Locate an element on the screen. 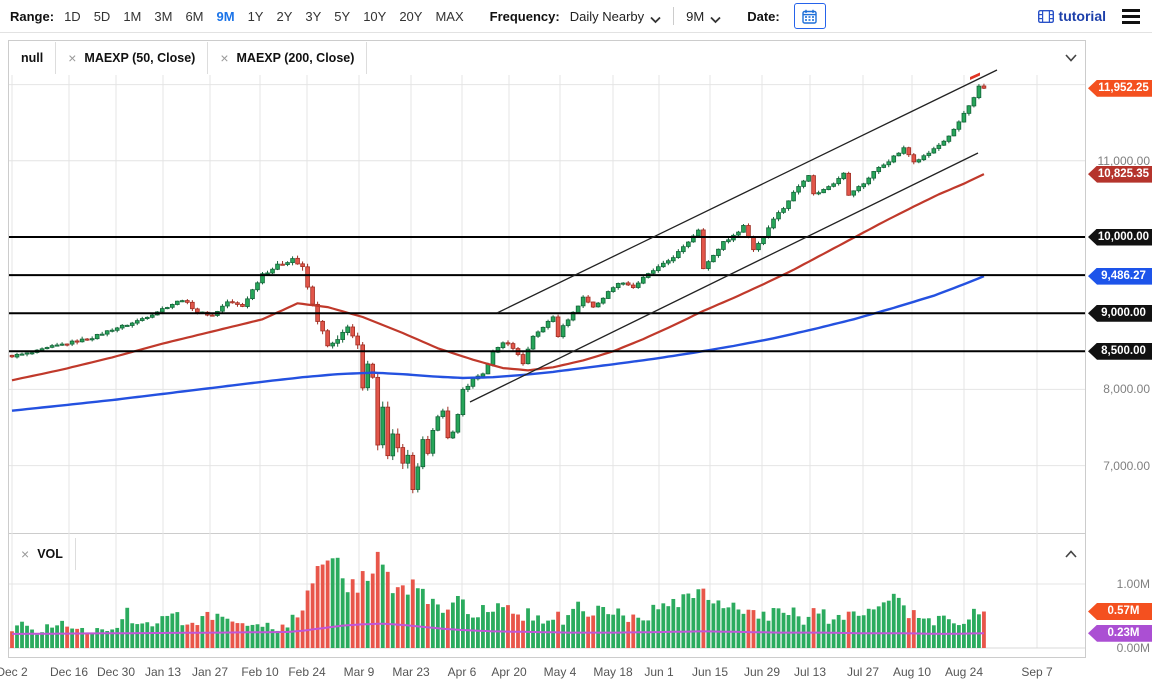  price-badge: 9,486.27 is located at coordinates (1120, 276).